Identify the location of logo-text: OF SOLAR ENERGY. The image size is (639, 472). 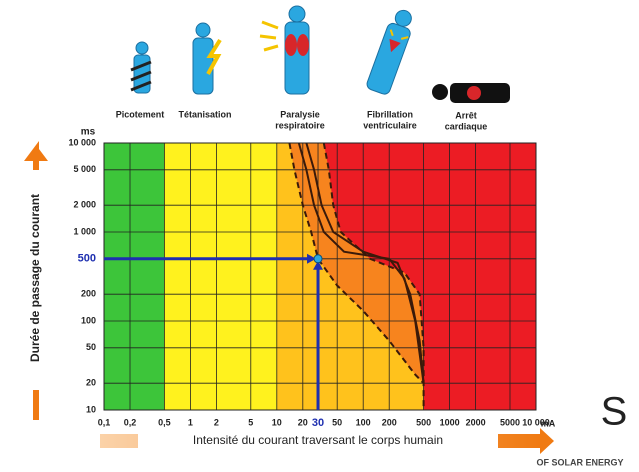
(579, 462).